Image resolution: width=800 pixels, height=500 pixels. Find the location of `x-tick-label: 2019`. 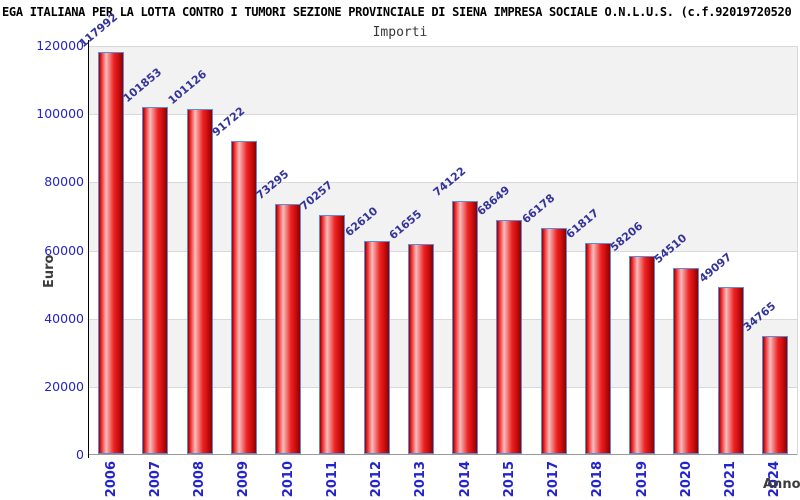

x-tick-label: 2019 is located at coordinates (642, 480).